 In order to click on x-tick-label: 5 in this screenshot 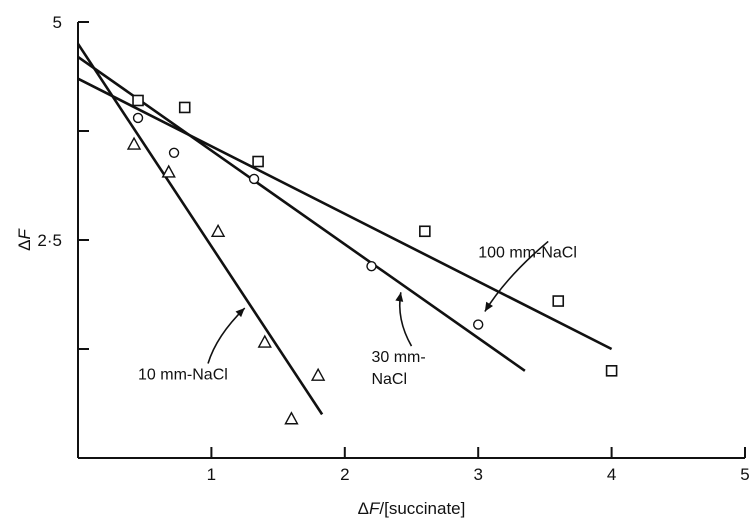, I will do `click(744, 474)`.